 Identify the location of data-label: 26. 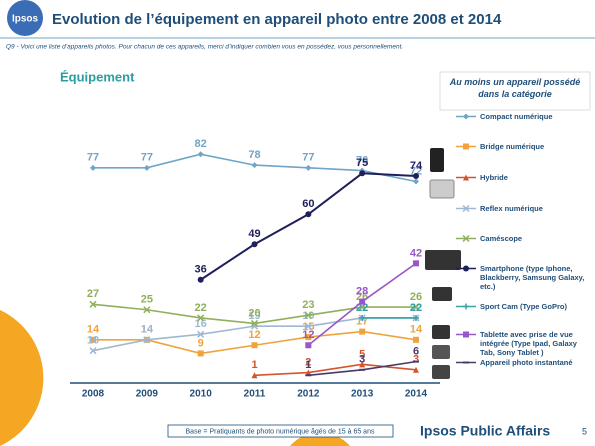
(416, 297).